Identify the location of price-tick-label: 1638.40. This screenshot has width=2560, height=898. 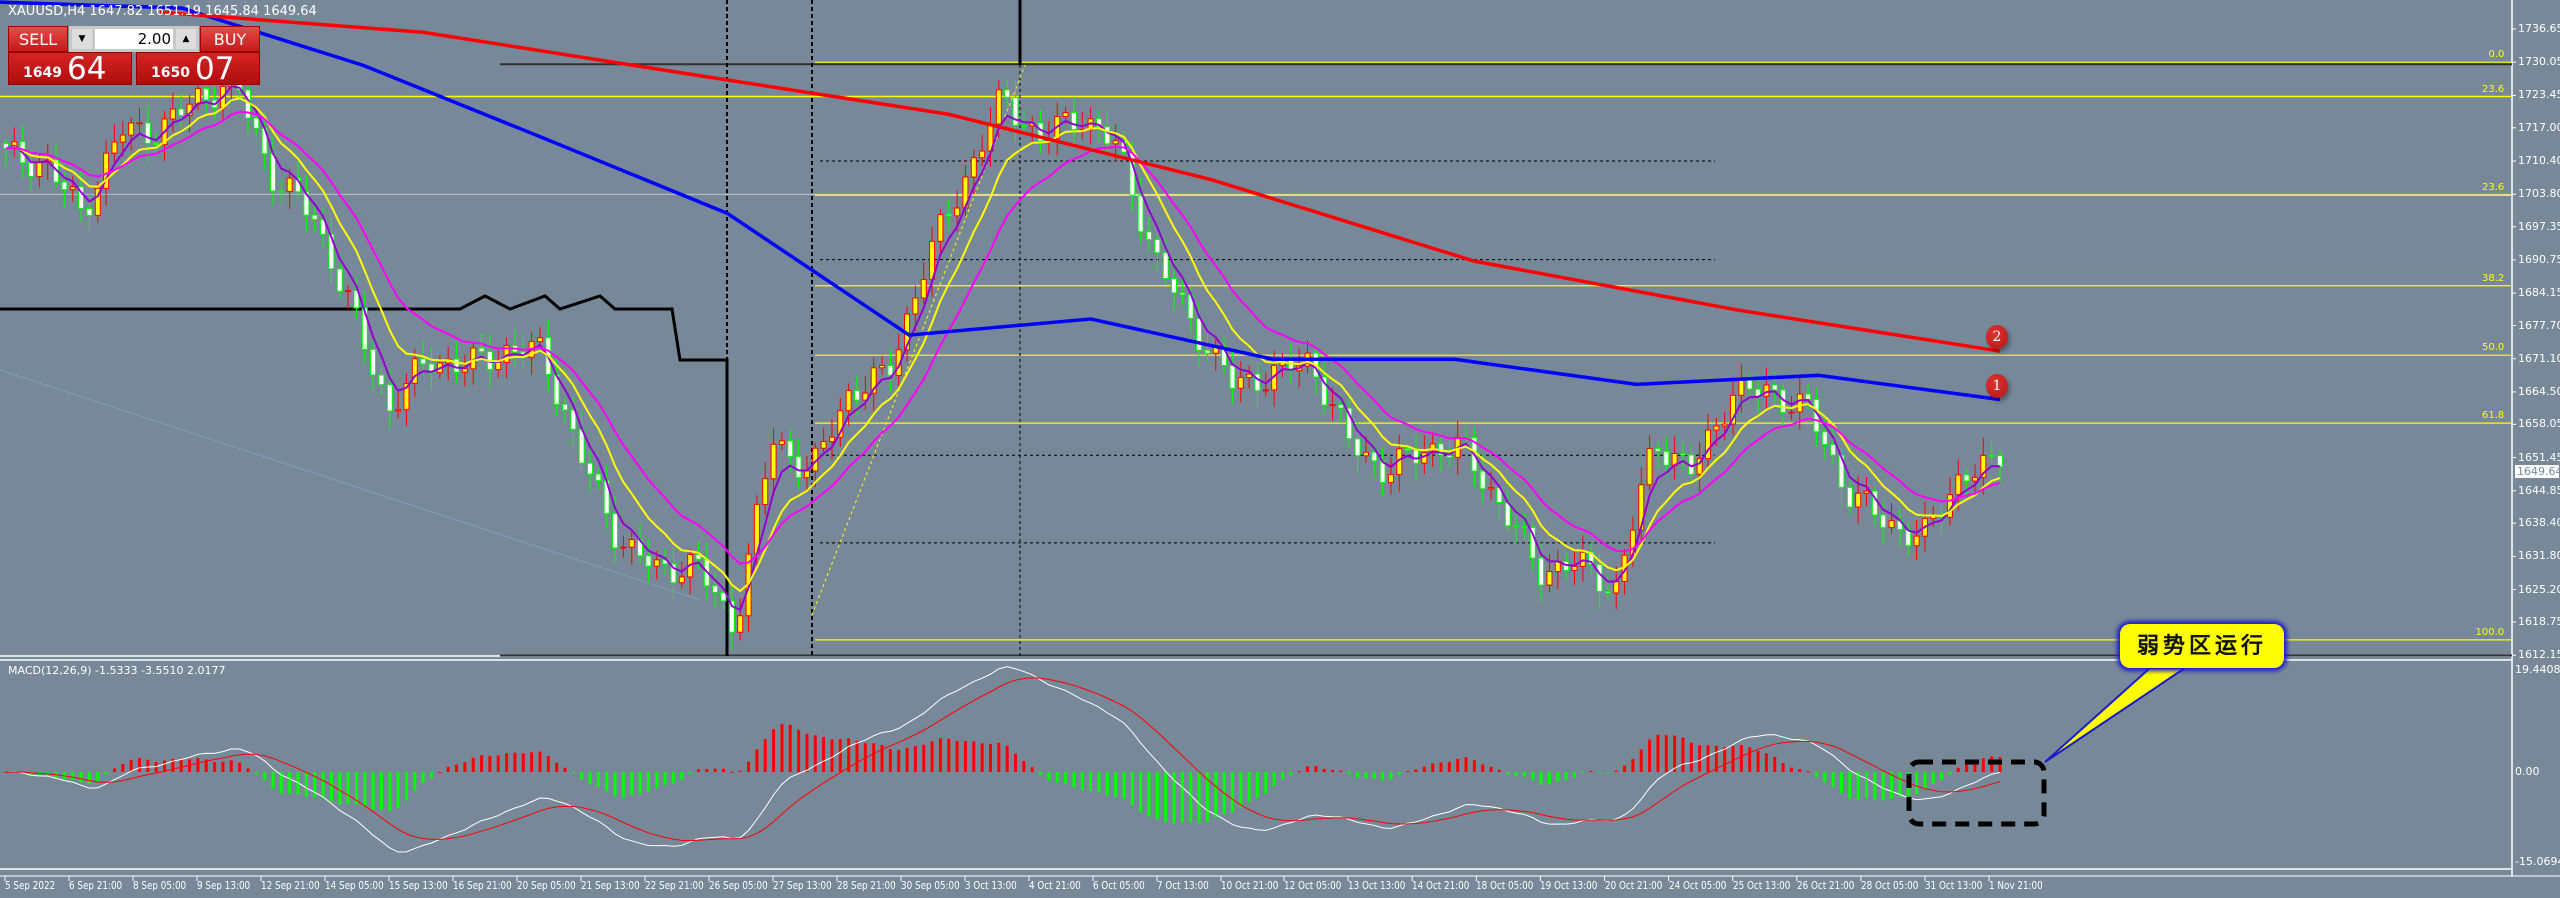
(2539, 523).